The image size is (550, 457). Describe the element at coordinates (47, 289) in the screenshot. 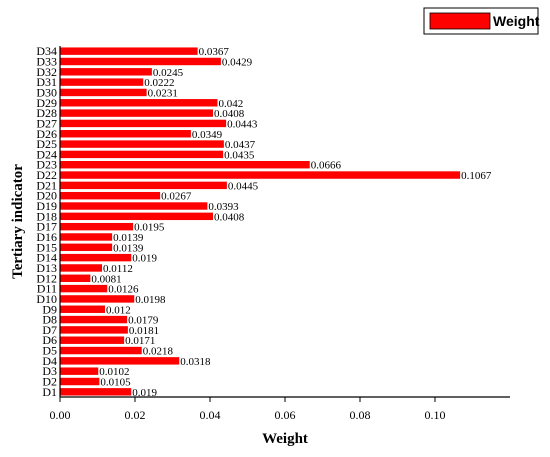

I see `category-label-d11: D11` at that location.